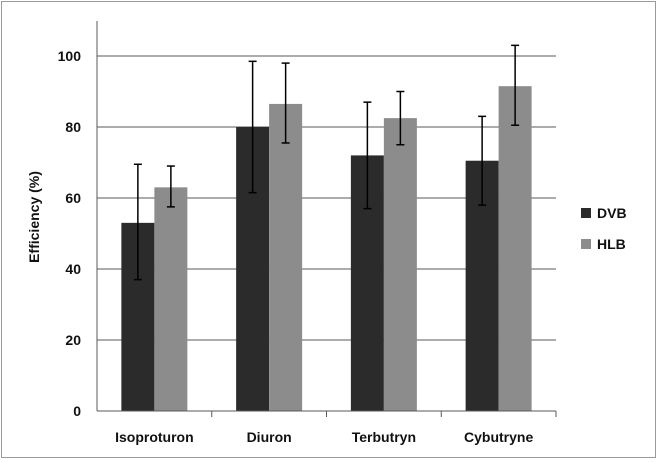 The height and width of the screenshot is (462, 657). I want to click on x-tick-label: Terbutryn, so click(384, 437).